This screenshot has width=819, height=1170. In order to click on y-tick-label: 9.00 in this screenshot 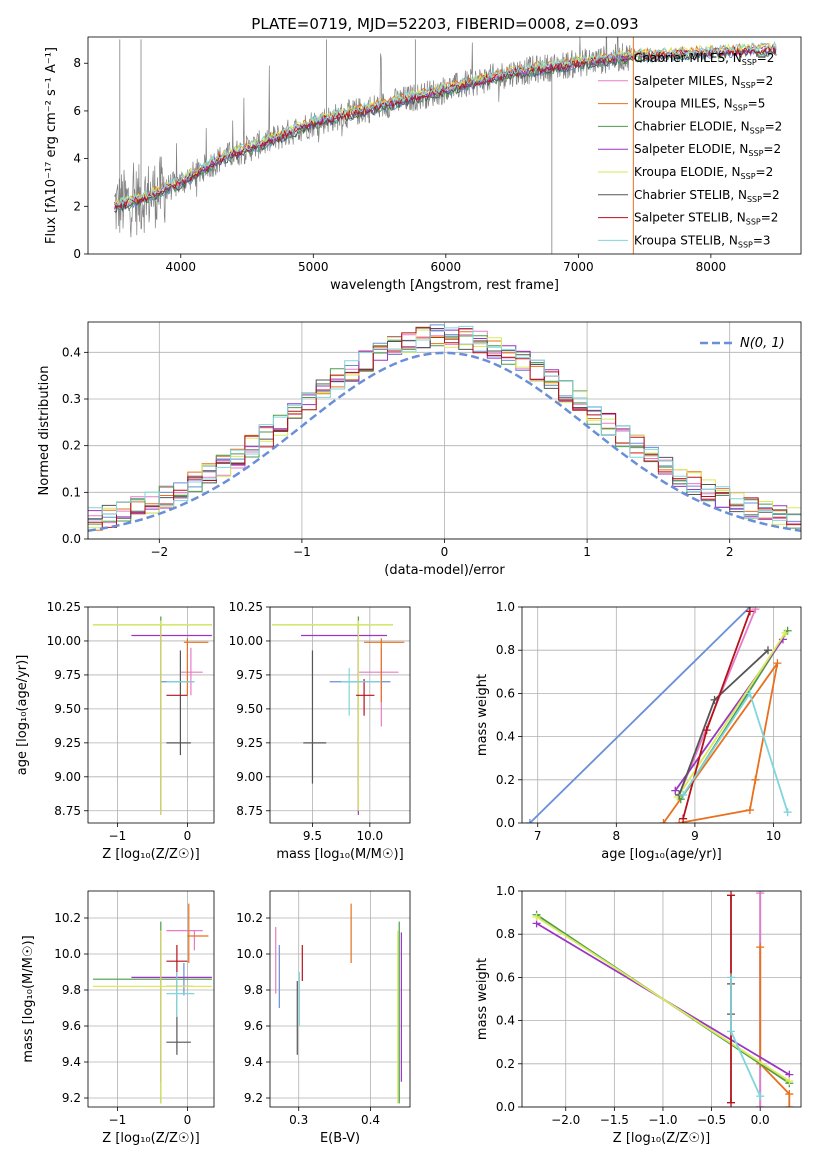, I will do `click(67, 777)`.